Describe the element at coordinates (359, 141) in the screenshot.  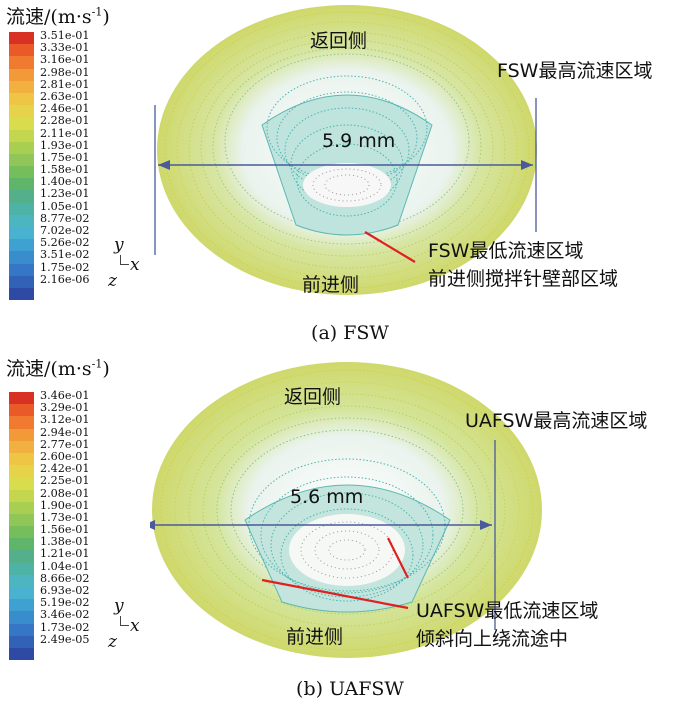
I see `dimension-label: 5.9 mm` at that location.